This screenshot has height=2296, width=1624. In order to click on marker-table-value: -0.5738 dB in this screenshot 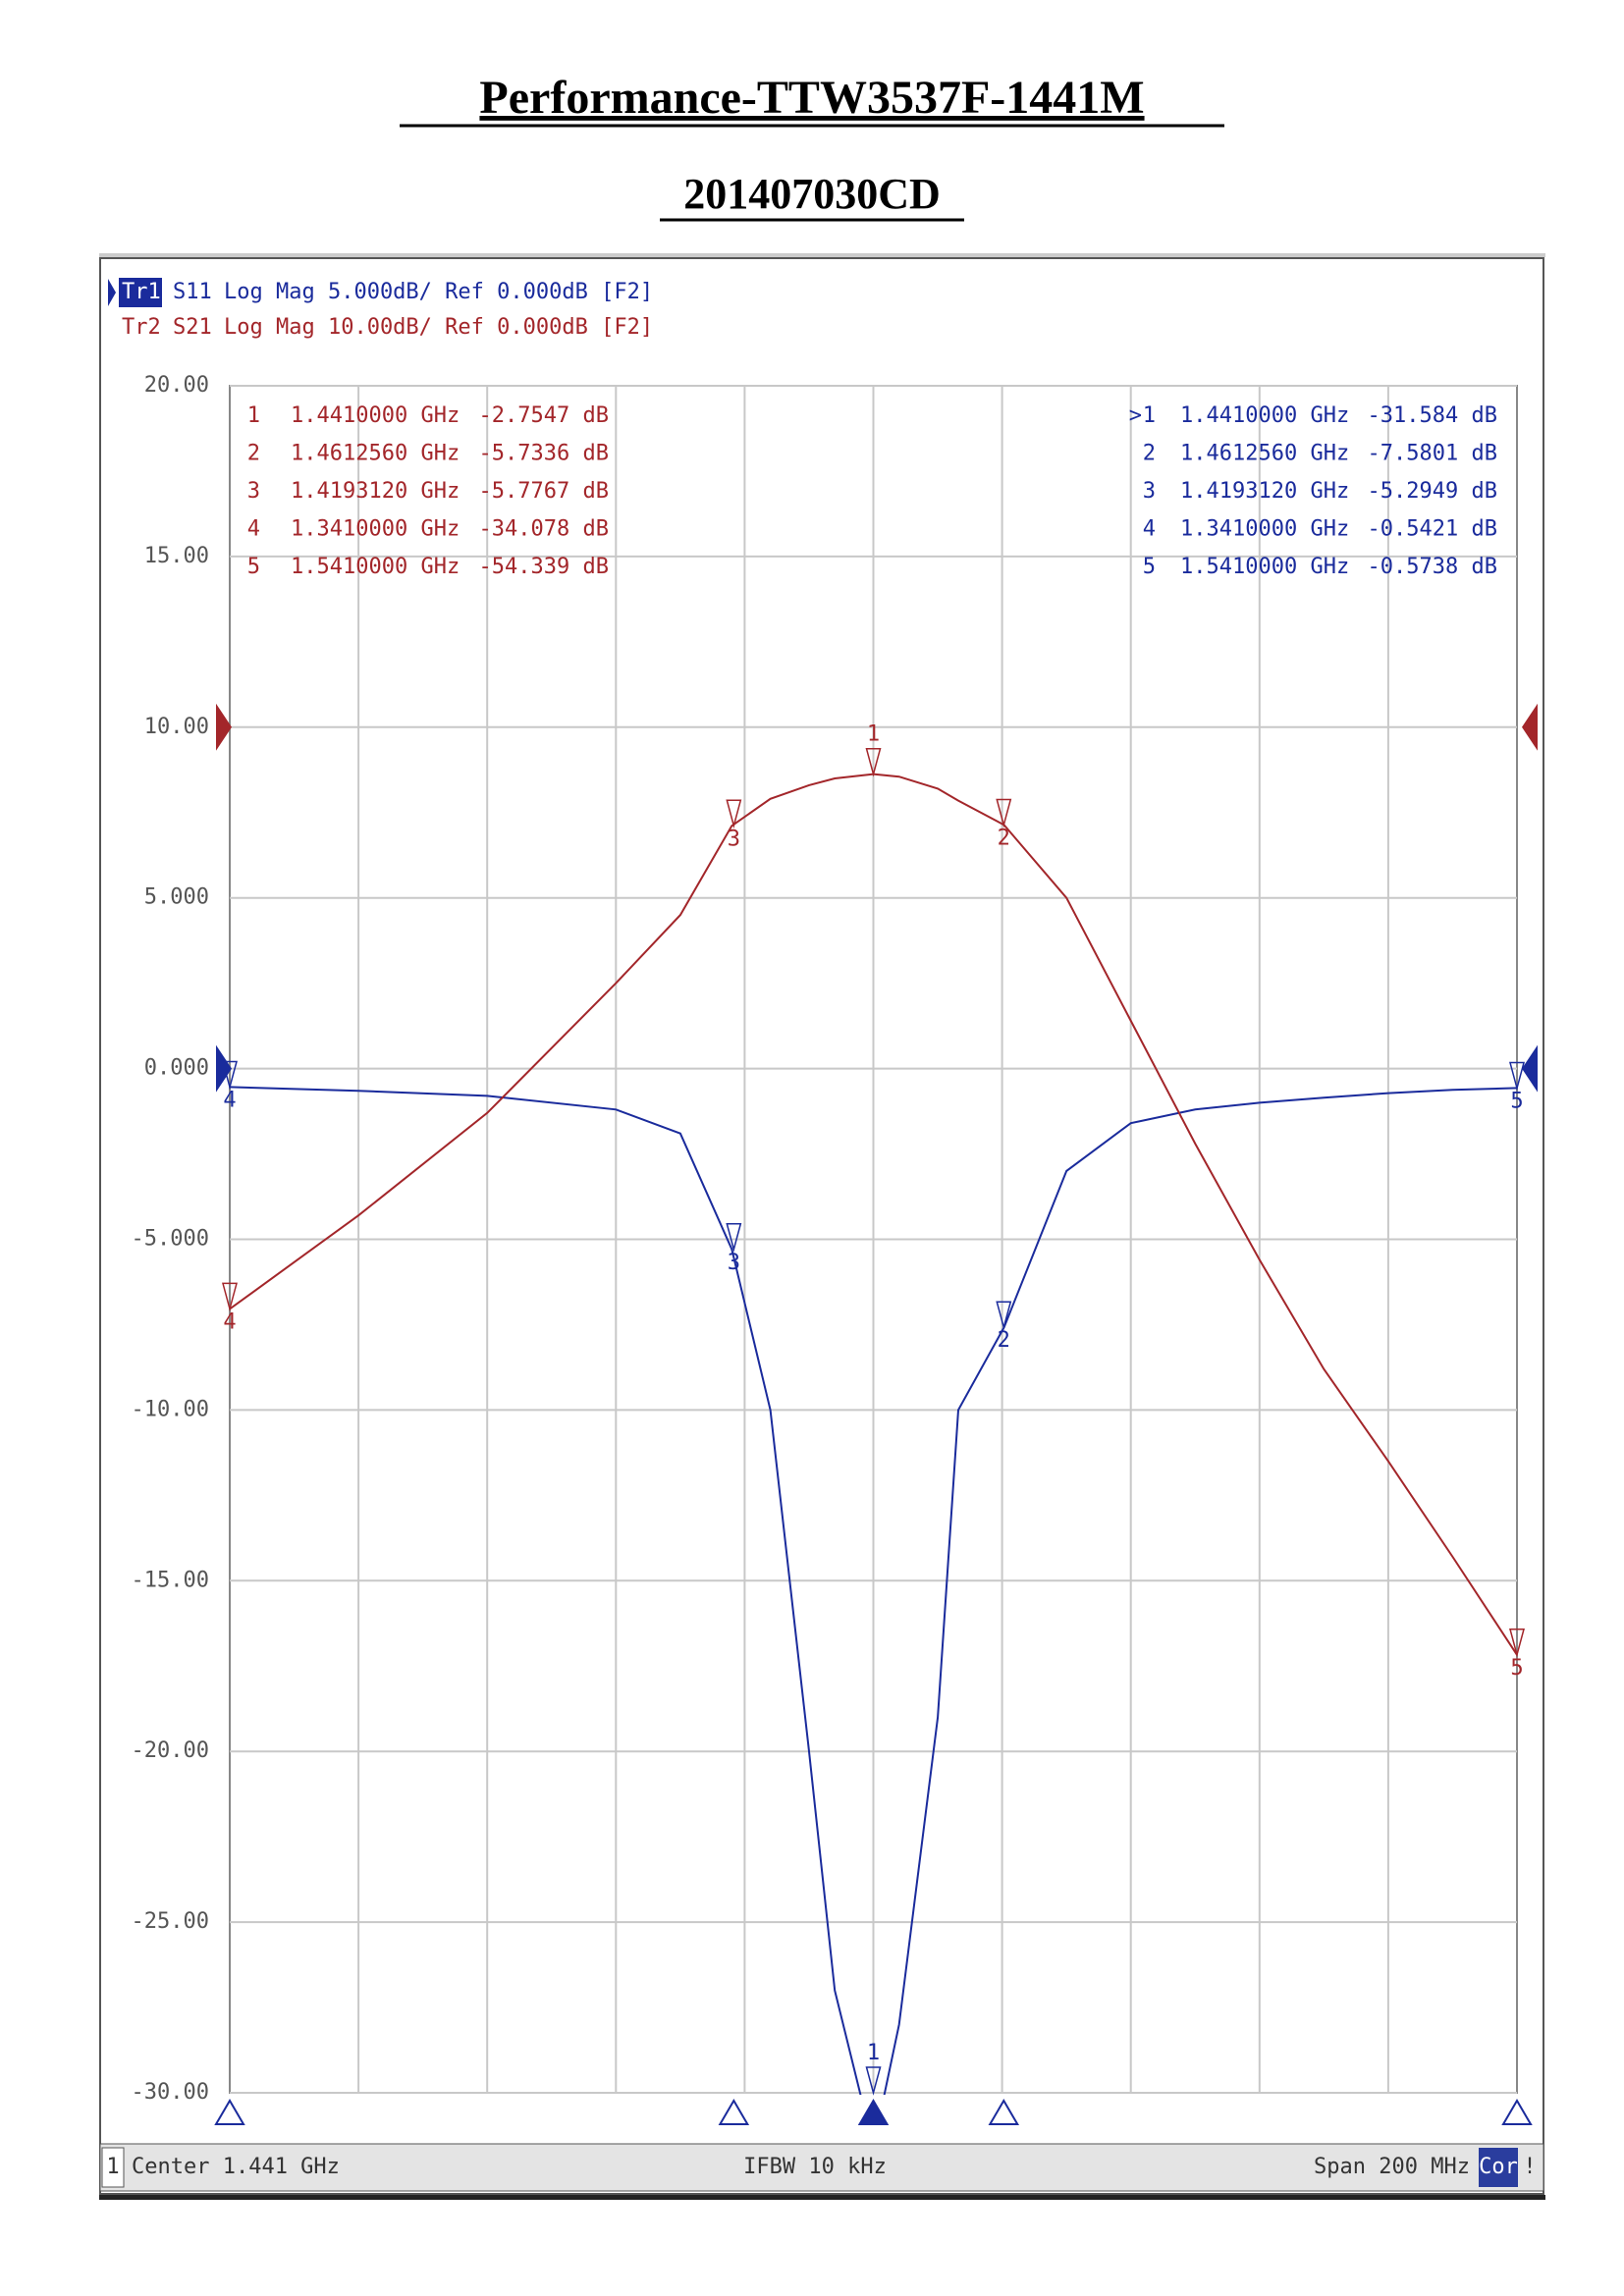, I will do `click(1432, 567)`.